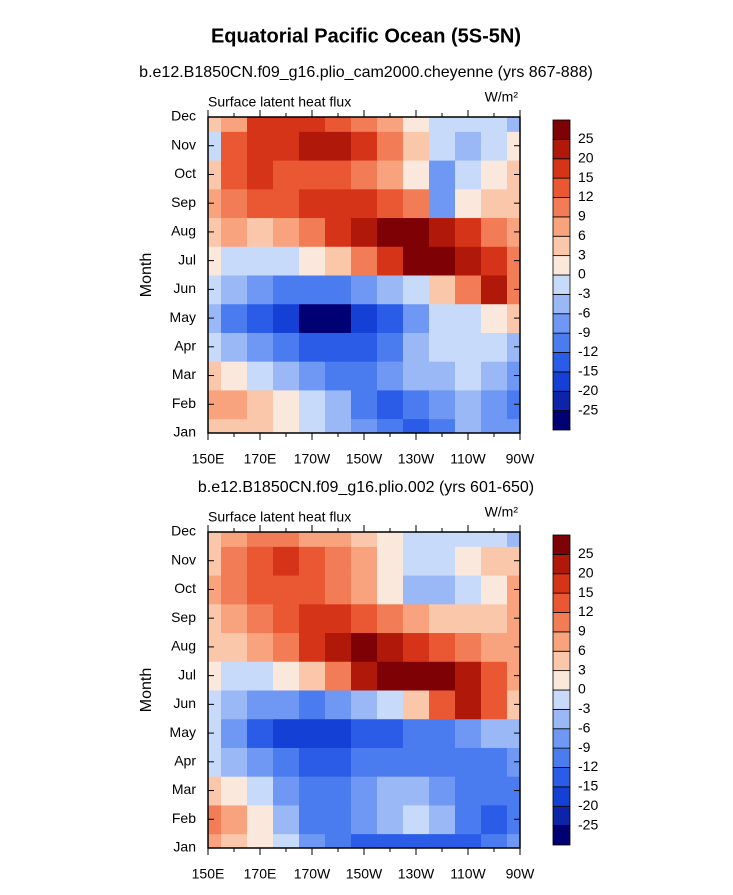 The image size is (733, 895). I want to click on y-tick-label: Nov, so click(183, 144).